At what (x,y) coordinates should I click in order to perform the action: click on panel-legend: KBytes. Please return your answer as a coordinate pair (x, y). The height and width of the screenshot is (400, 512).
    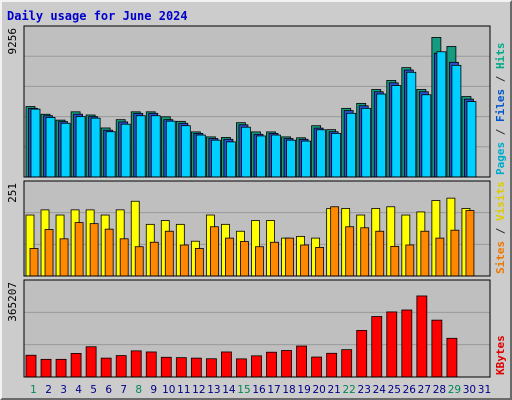
    Looking at the image, I should click on (500, 355).